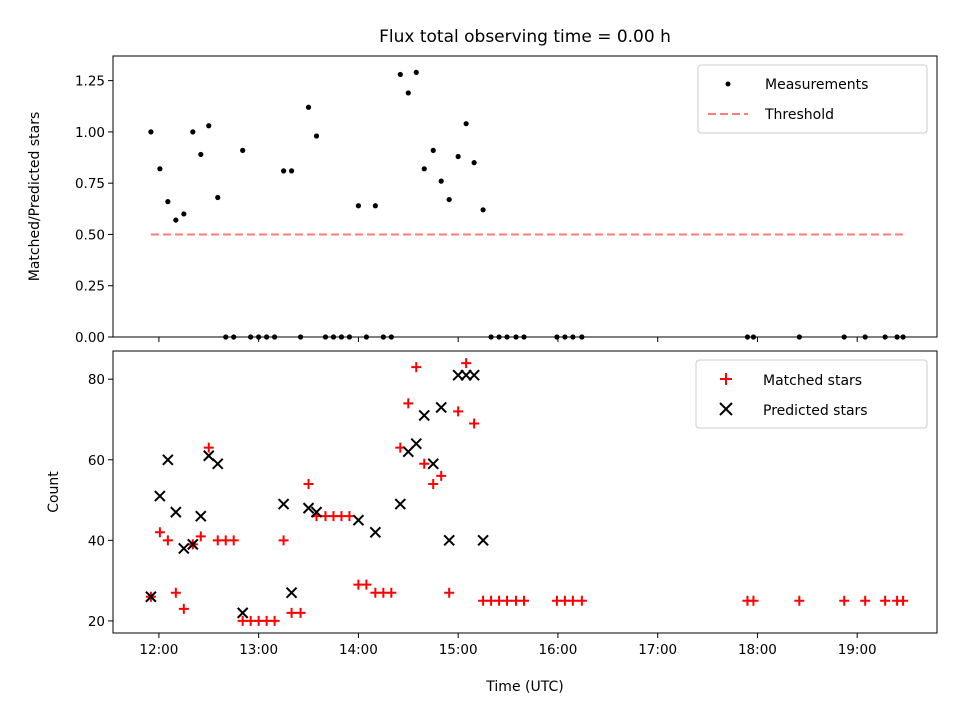  I want to click on top-y-axis-label: Matched/Predicted stars, so click(35, 197).